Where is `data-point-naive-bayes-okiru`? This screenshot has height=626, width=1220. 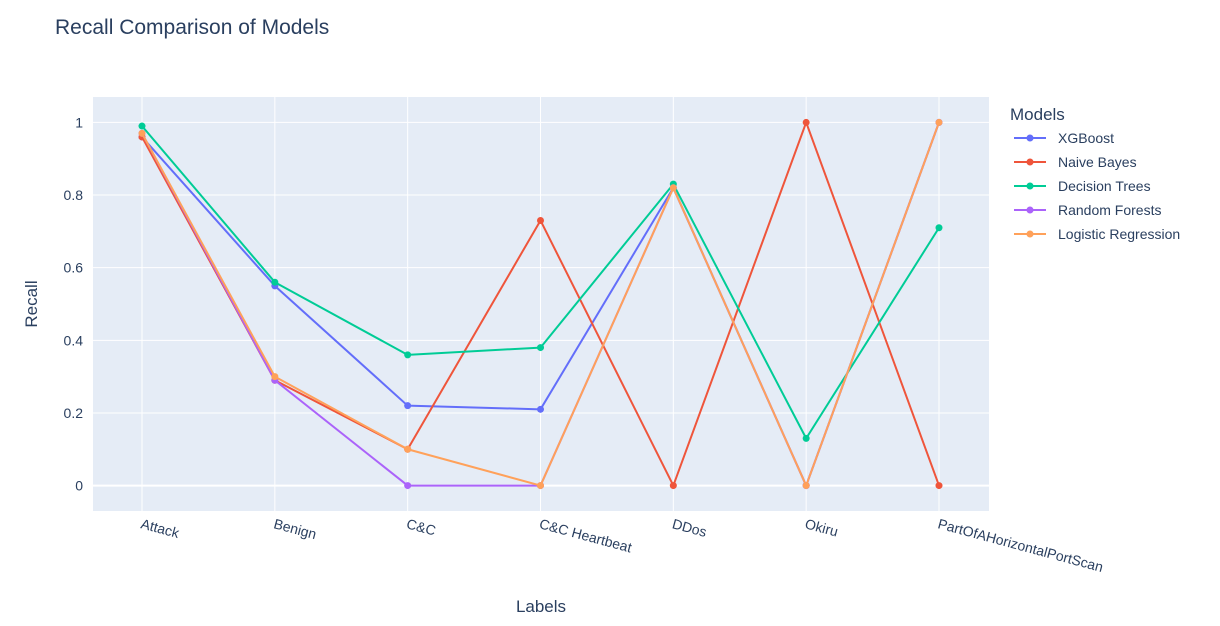
data-point-naive-bayes-okiru is located at coordinates (806, 122).